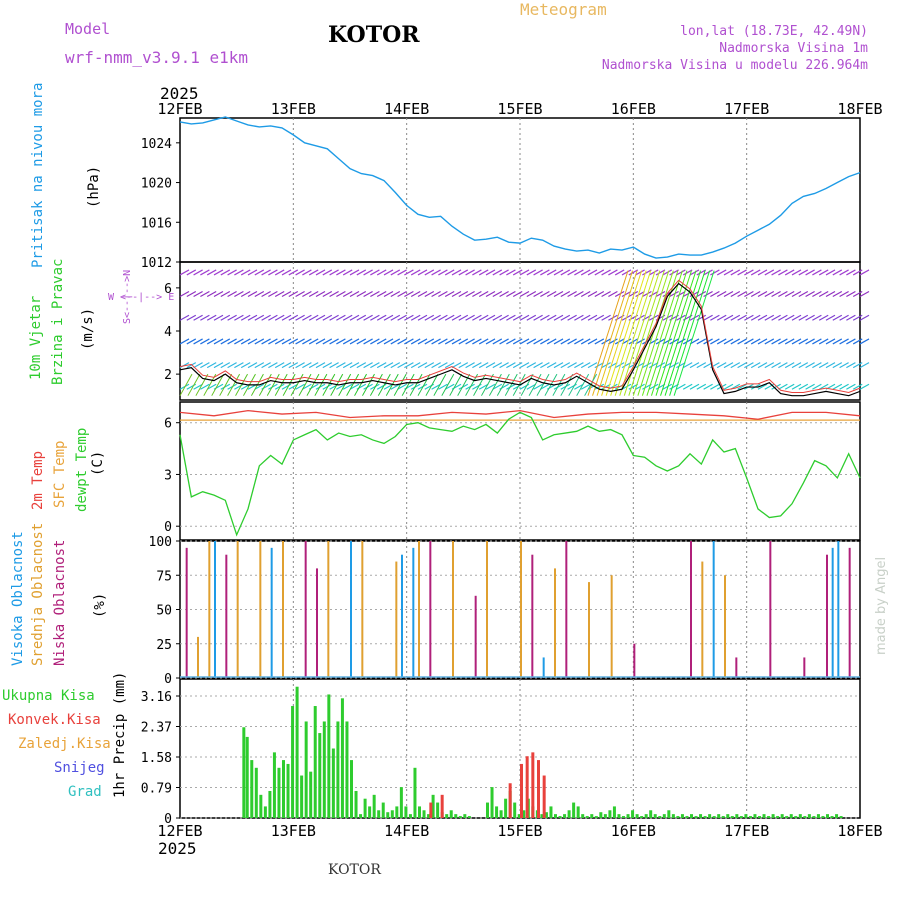  Describe the element at coordinates (156, 758) in the screenshot. I see `y-tick-label: 1.58` at that location.